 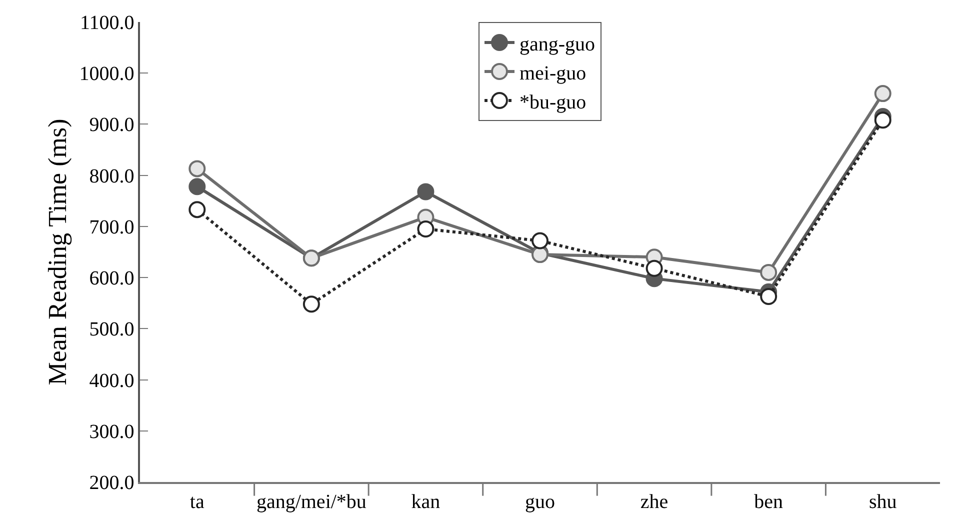 I want to click on y-tick-label: 1100.0, so click(x=107, y=23).